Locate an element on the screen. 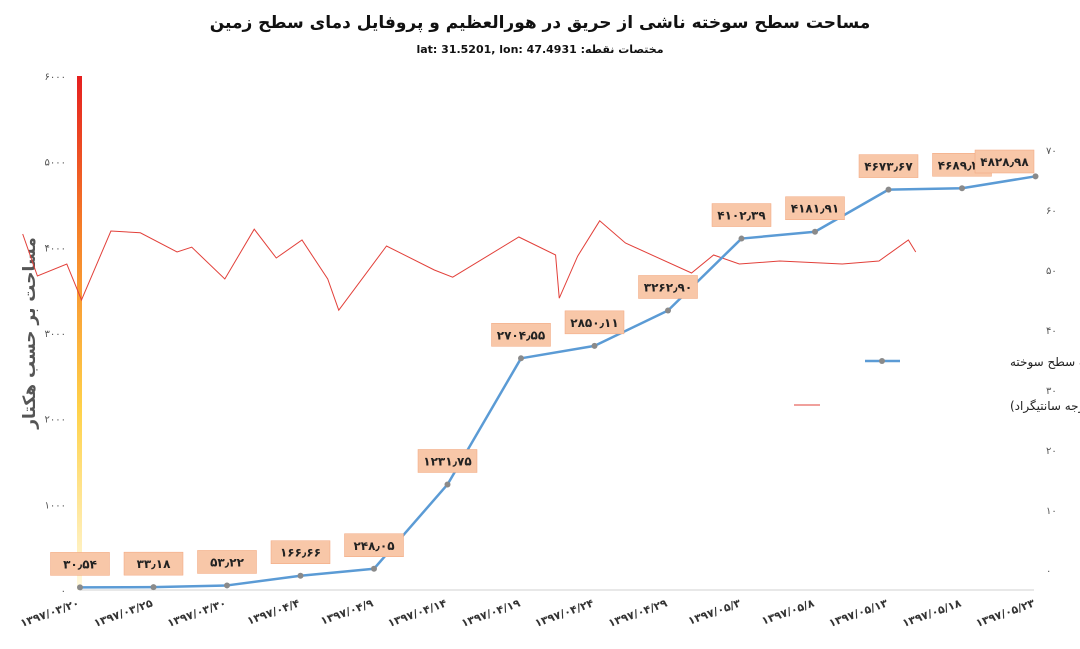  data-label: ۳۲۶۲٫۹۰ is located at coordinates (668, 287).